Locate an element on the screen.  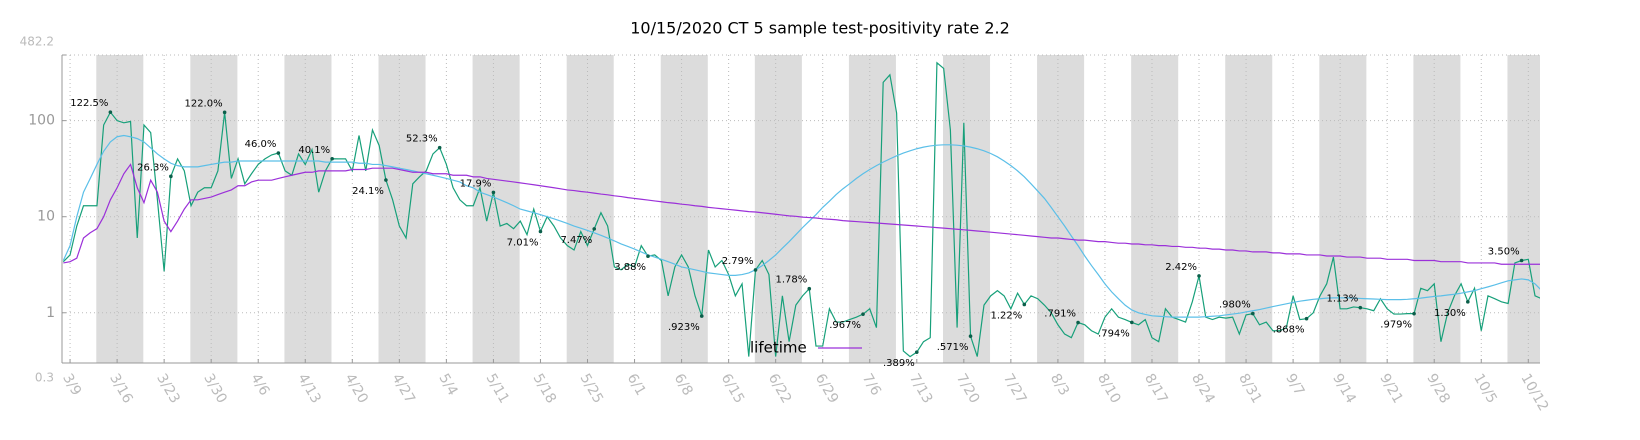
value-label: .791% is located at coordinates (1060, 314).